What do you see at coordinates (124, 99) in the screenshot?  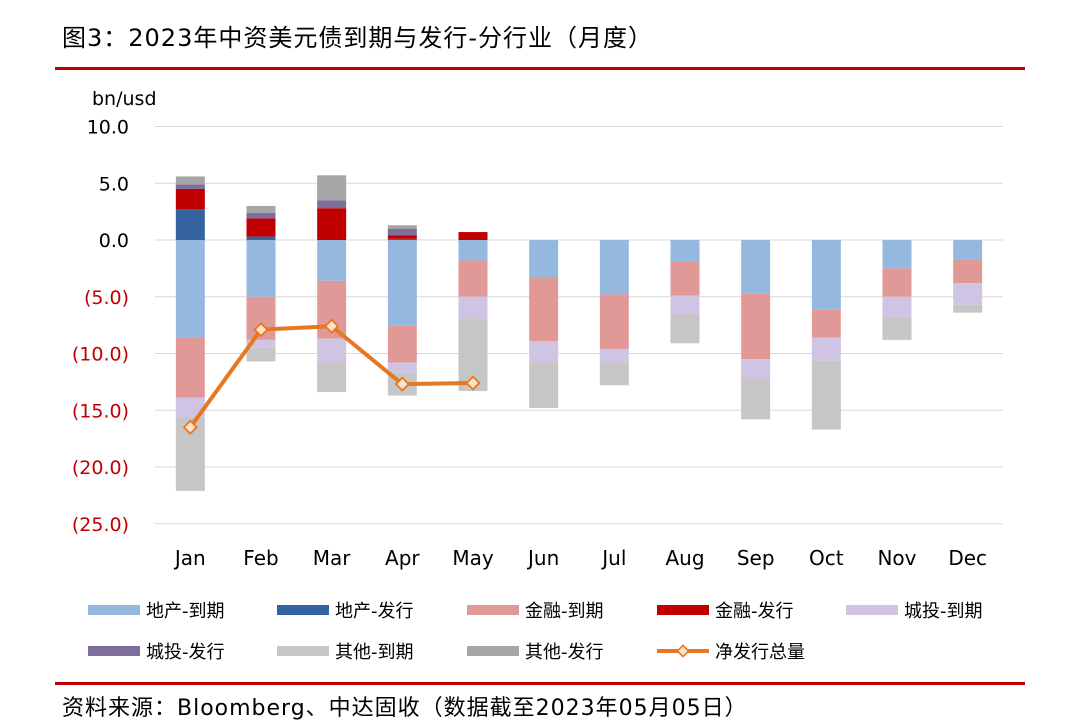 I see `y-axis-unit-label: bn/usd` at bounding box center [124, 99].